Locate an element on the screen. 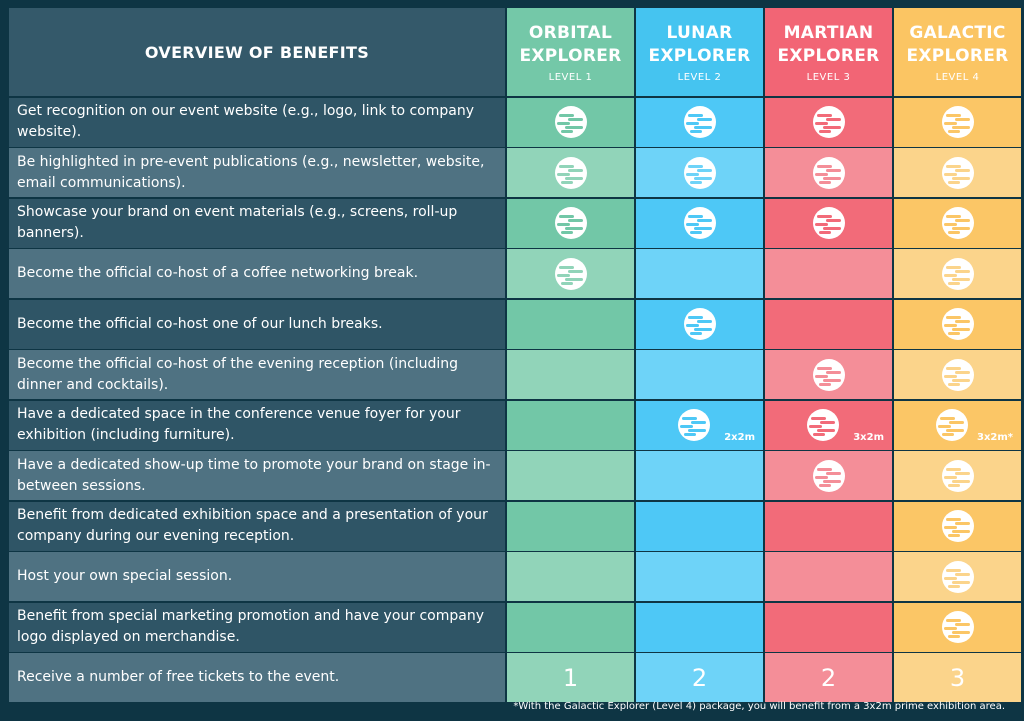 This screenshot has width=1024, height=721. level-number: LEVEL 3 is located at coordinates (828, 77).